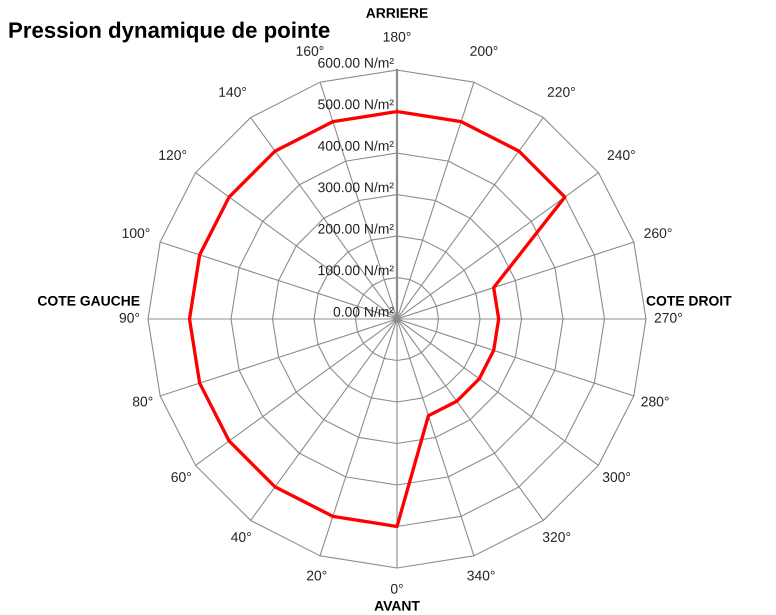  I want to click on spoke-label: 220°, so click(561, 92).